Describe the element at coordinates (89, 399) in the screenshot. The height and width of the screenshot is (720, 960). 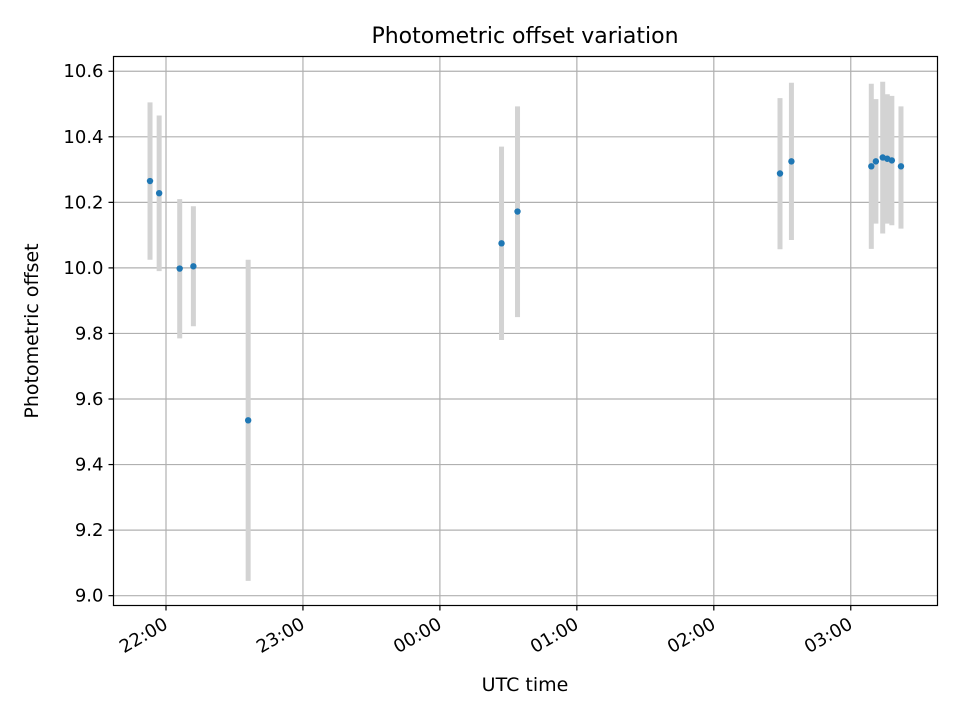
I see `y-tick-label: 9.6` at that location.